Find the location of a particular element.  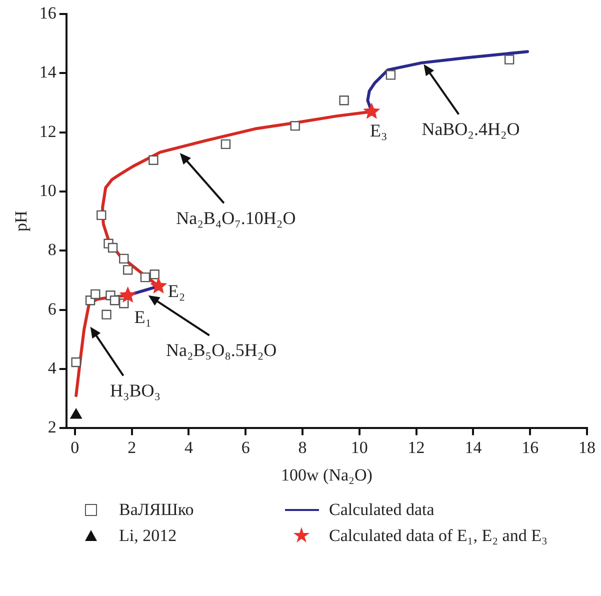

annotation: E₂ is located at coordinates (177, 290).